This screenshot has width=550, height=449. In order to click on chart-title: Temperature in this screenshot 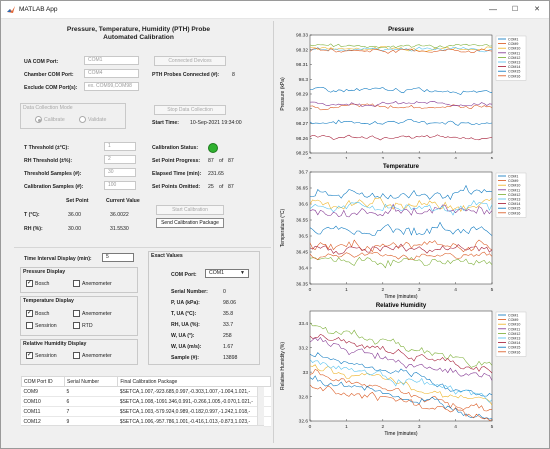, I will do `click(401, 167)`.